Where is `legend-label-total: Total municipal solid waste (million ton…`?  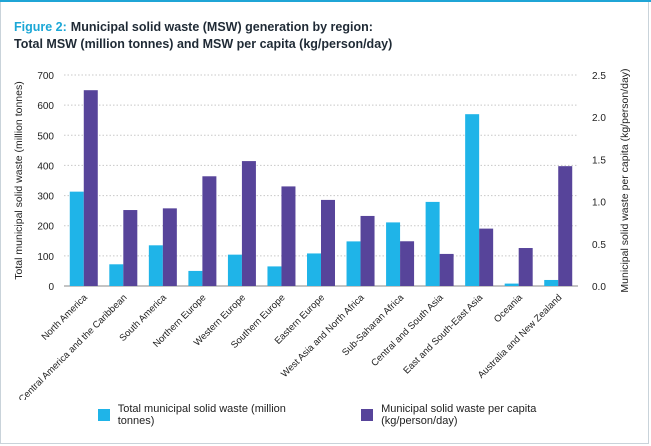 legend-label-total: Total municipal solid waste (million ton… is located at coordinates (201, 415).